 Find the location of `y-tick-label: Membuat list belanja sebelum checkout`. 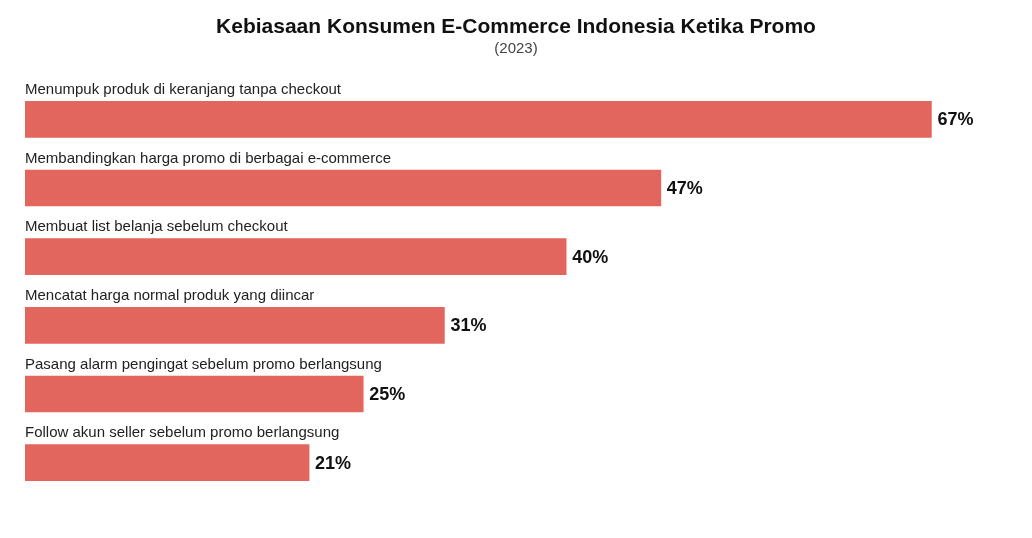

y-tick-label: Membuat list belanja sebelum checkout is located at coordinates (157, 226).